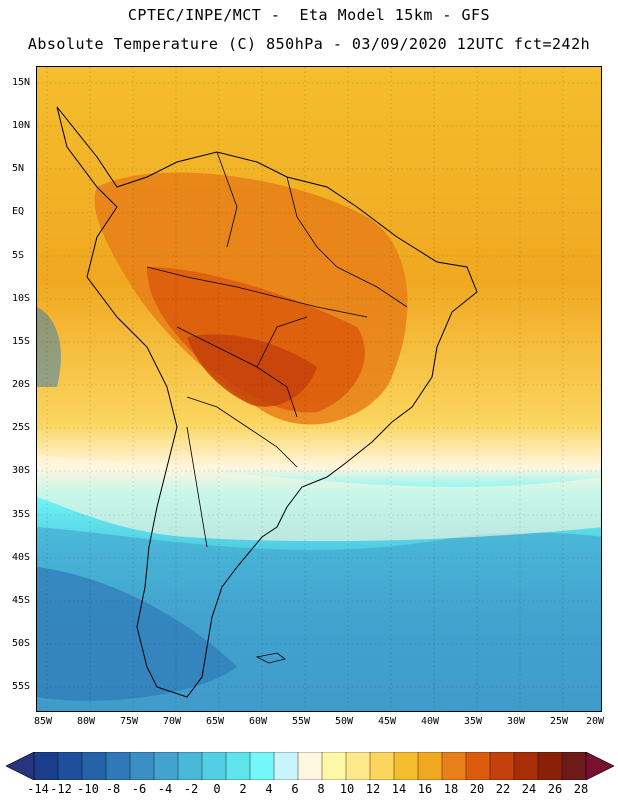  I want to click on falkland-islands, so click(270, 658).